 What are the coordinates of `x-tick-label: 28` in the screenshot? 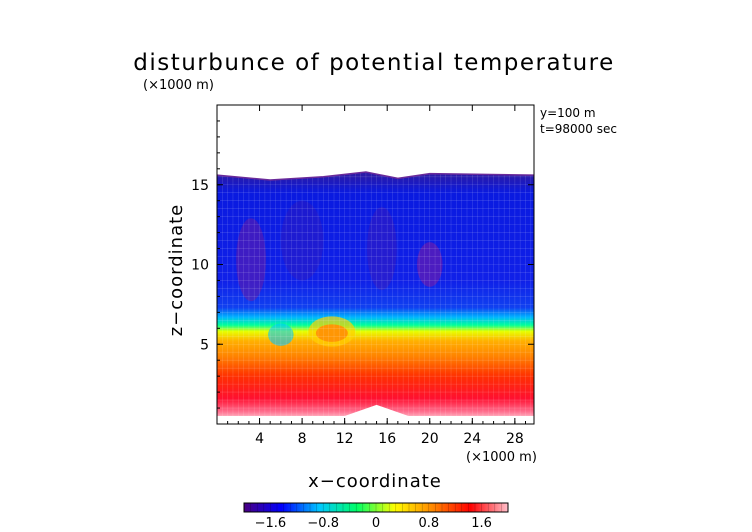 It's located at (515, 439).